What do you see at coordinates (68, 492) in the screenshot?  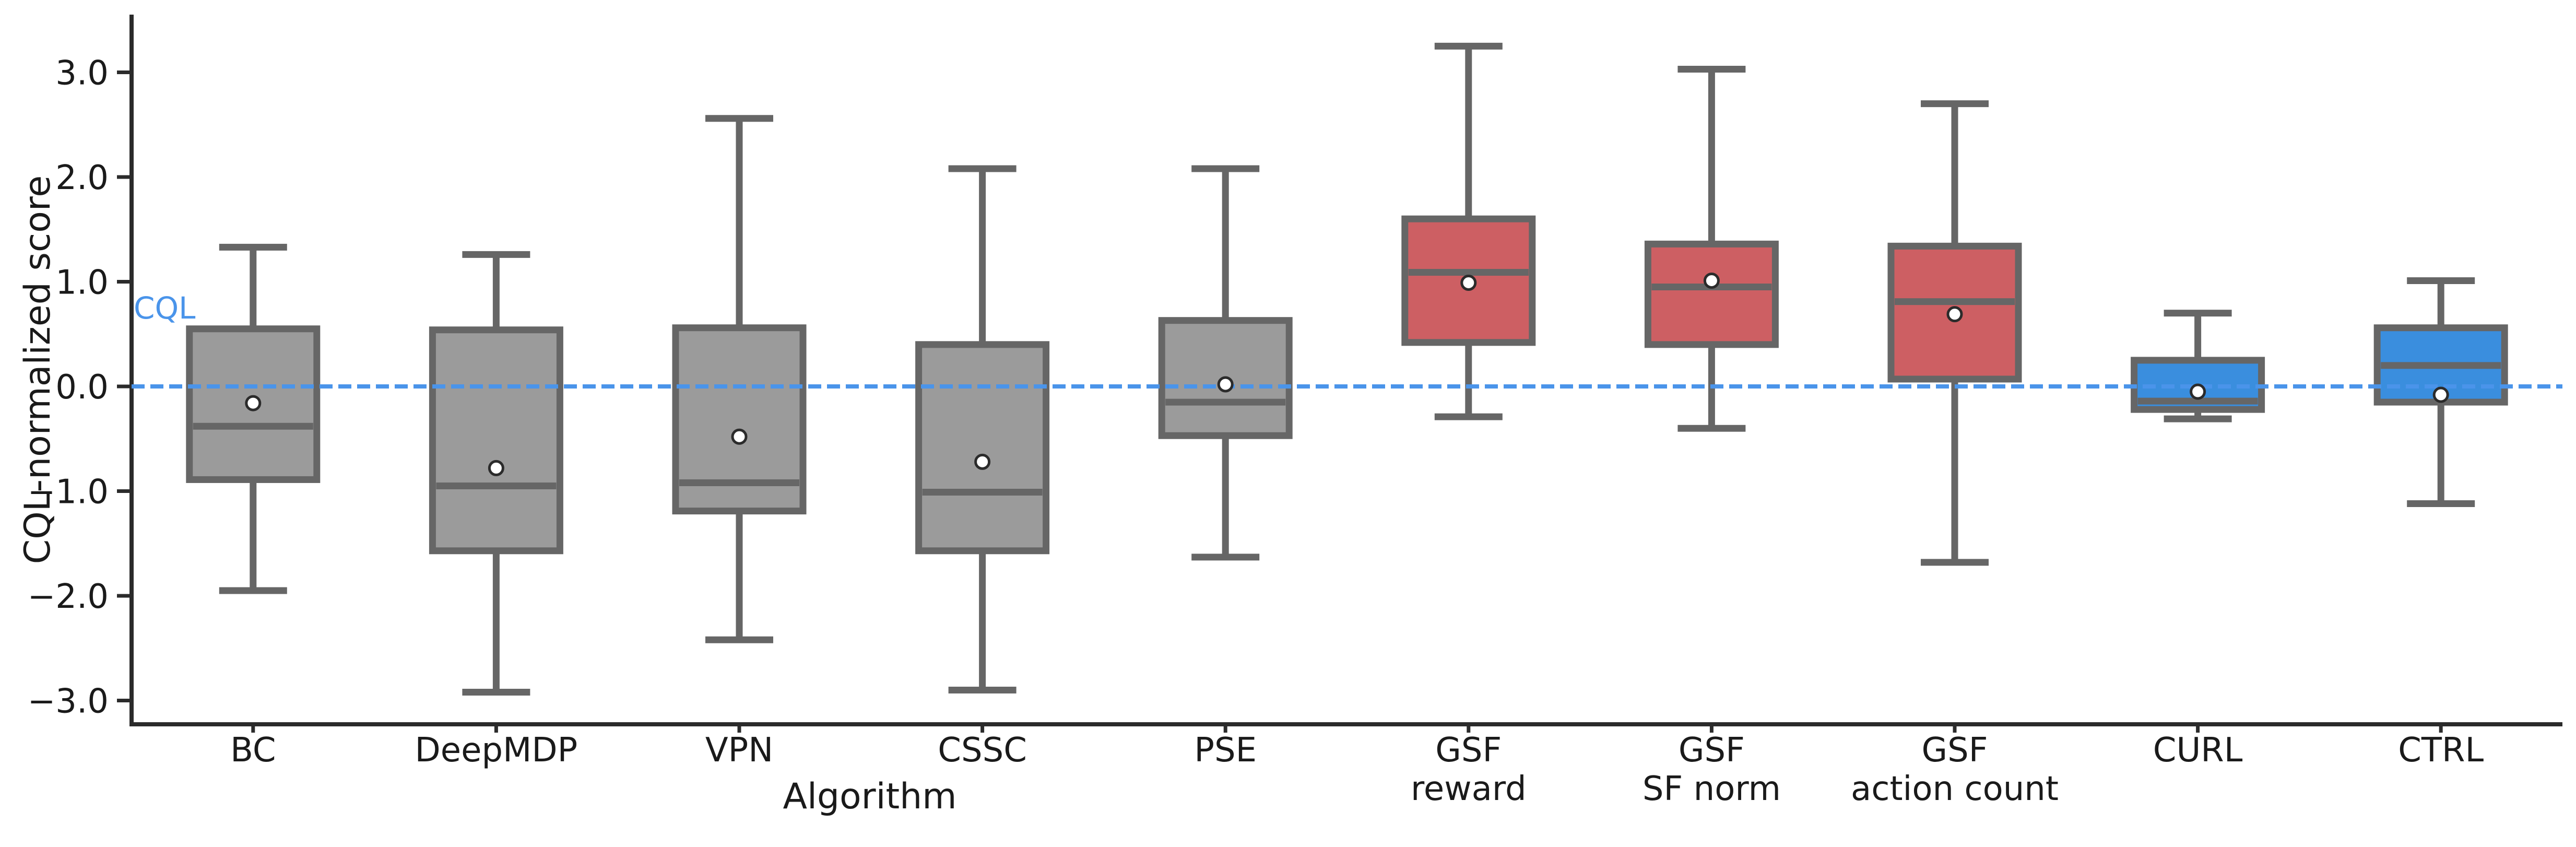 I see `y-tick-label: −1.0` at bounding box center [68, 492].